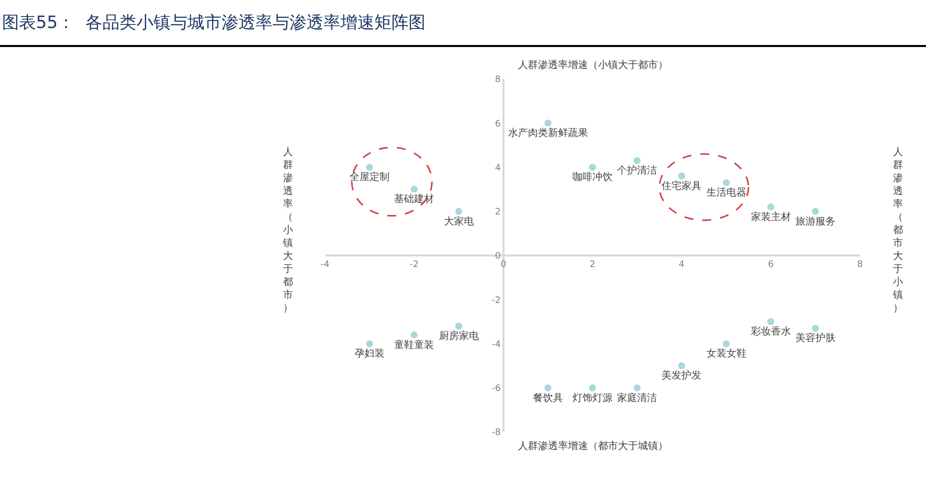 This screenshot has width=926, height=481. I want to click on series-label: 家庭清洁, so click(637, 398).